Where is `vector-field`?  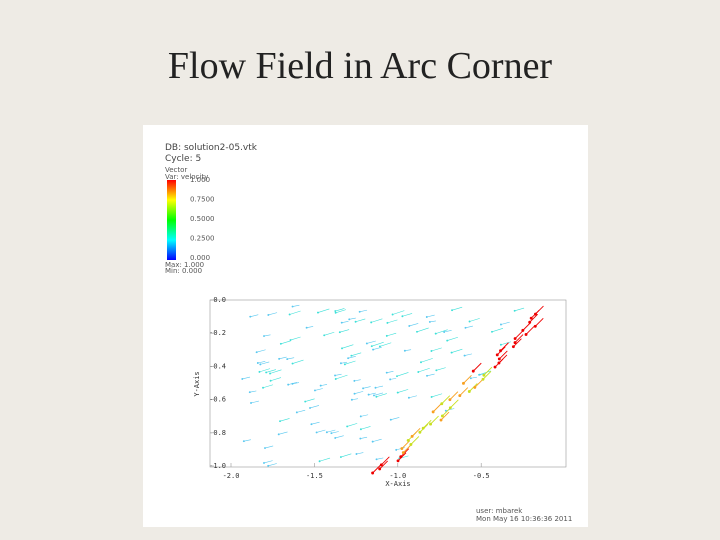 vector-field is located at coordinates (392, 389).